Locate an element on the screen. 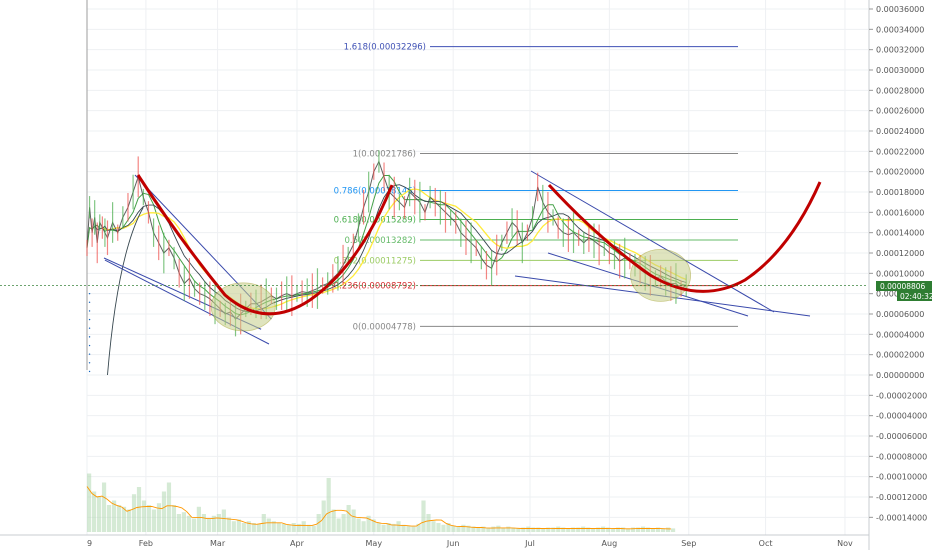 The width and height of the screenshot is (932, 550). fib-level-label: 0.5(0.00013282) is located at coordinates (380, 241).